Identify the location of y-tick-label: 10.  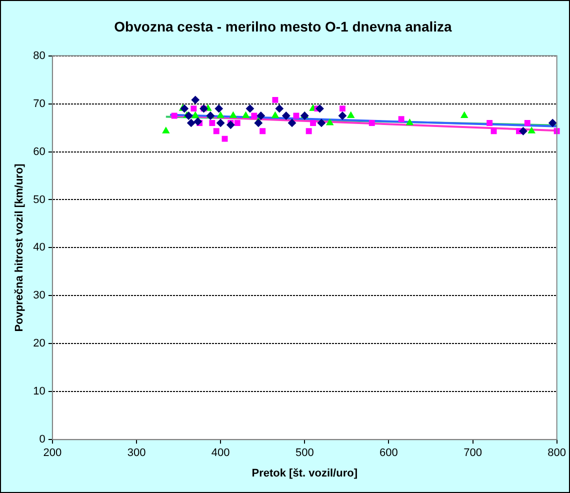
(39, 392).